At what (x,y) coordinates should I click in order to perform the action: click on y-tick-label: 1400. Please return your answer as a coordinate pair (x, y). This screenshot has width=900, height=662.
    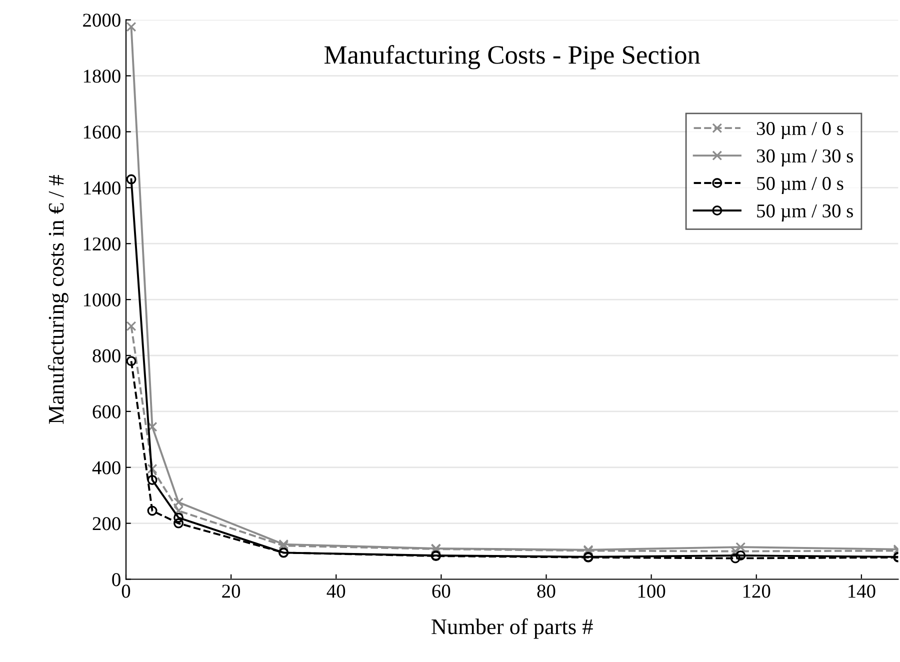
    Looking at the image, I should click on (102, 188).